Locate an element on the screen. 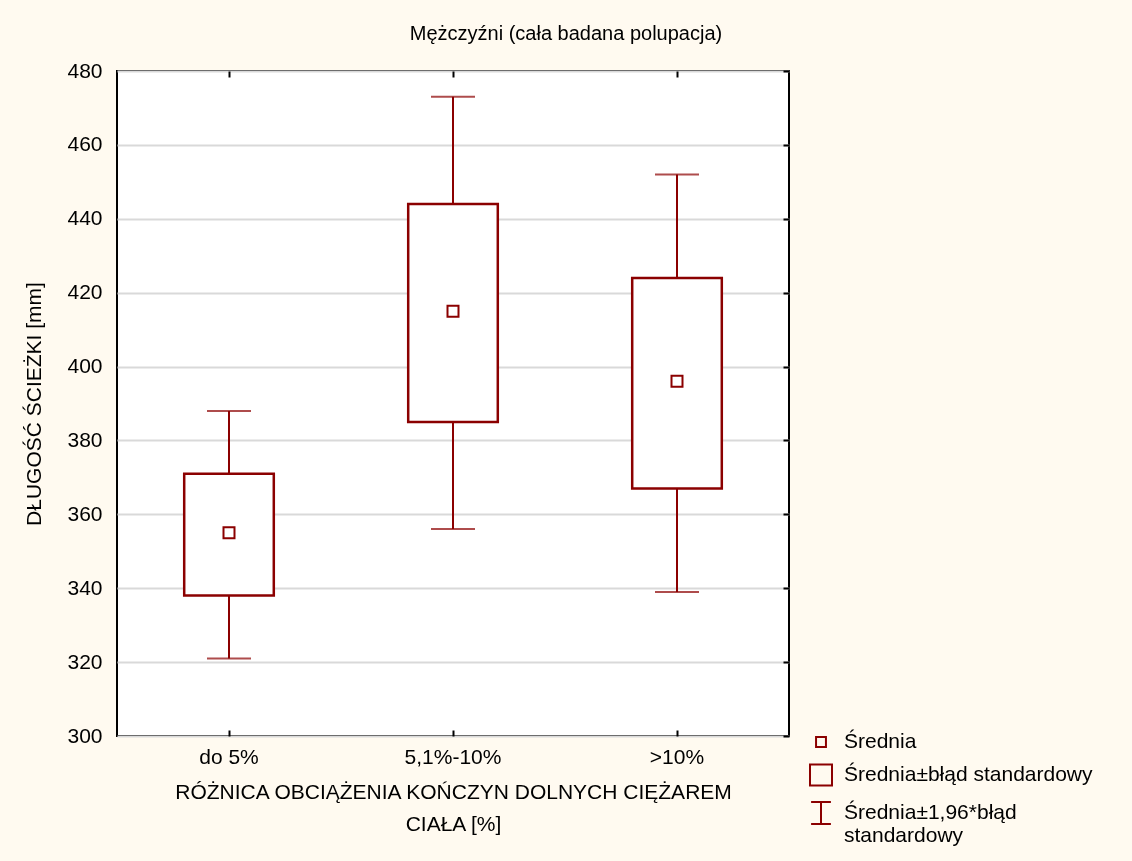  text: Średnia is located at coordinates (880, 740).